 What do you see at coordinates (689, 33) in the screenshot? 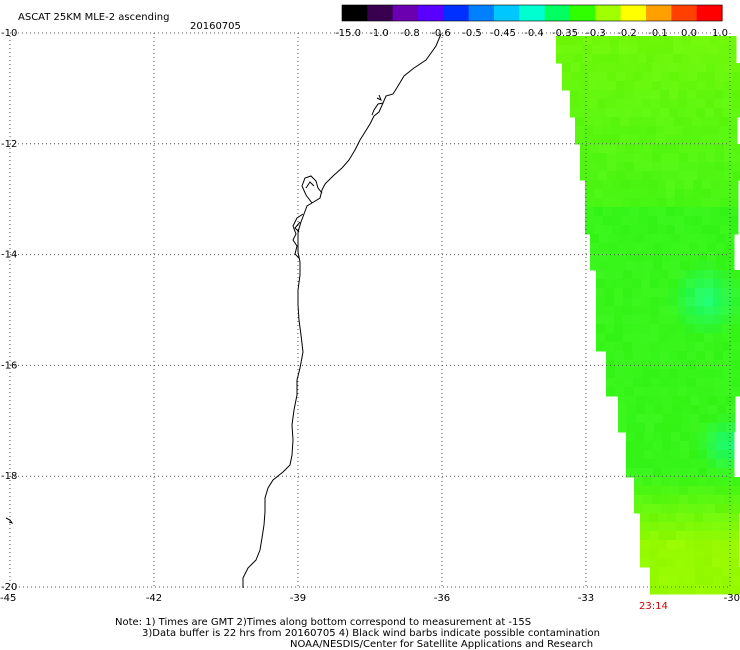
I see `colorbar-tick-label: 0.0` at bounding box center [689, 33].